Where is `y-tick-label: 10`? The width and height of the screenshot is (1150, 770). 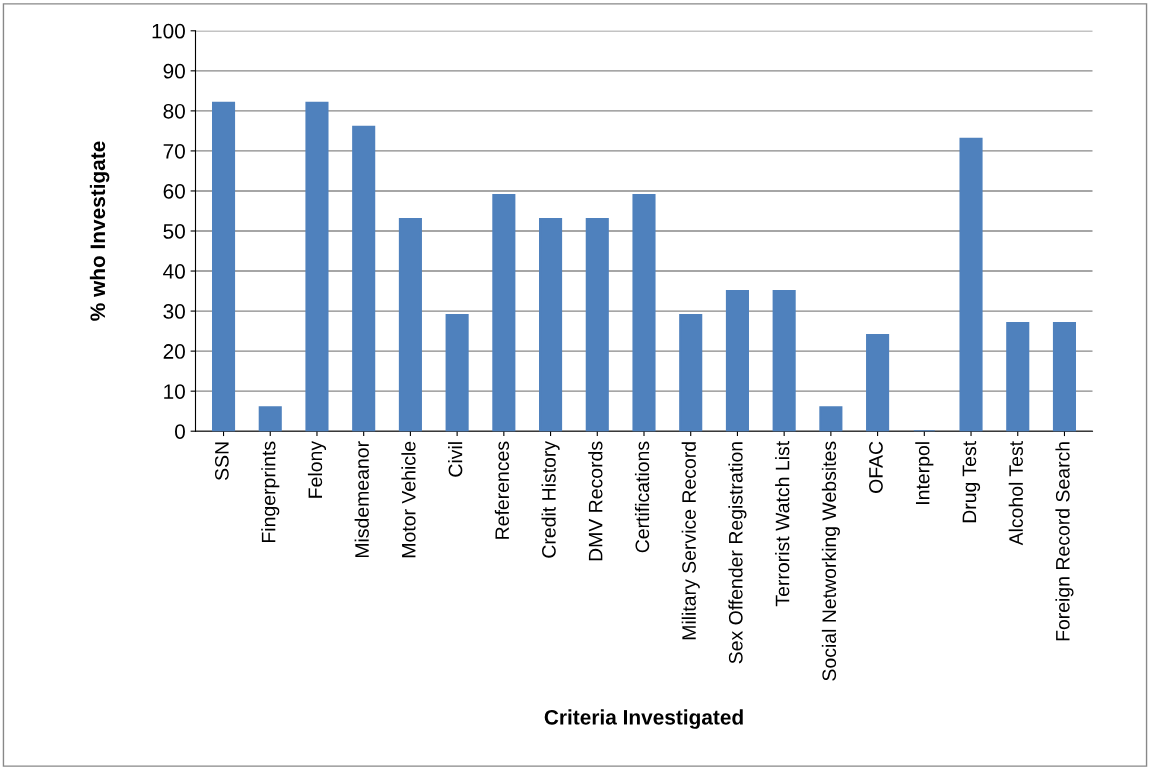 y-tick-label: 10 is located at coordinates (174, 391).